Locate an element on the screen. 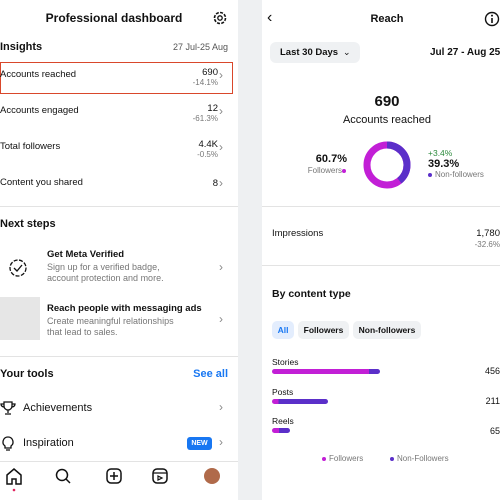  row-label: Total followers is located at coordinates (30, 146).